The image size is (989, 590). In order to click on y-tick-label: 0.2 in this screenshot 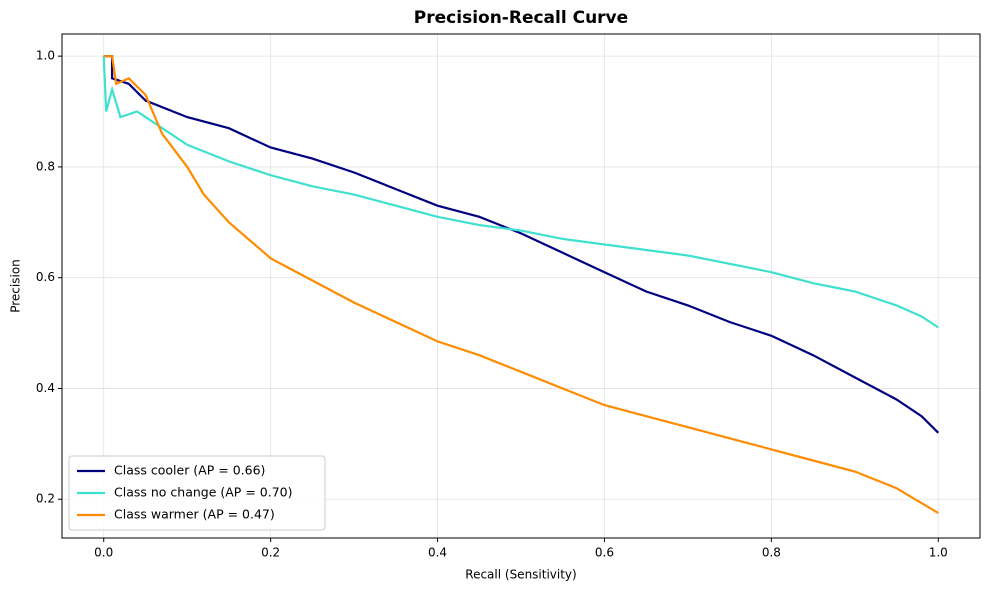, I will do `click(45, 499)`.